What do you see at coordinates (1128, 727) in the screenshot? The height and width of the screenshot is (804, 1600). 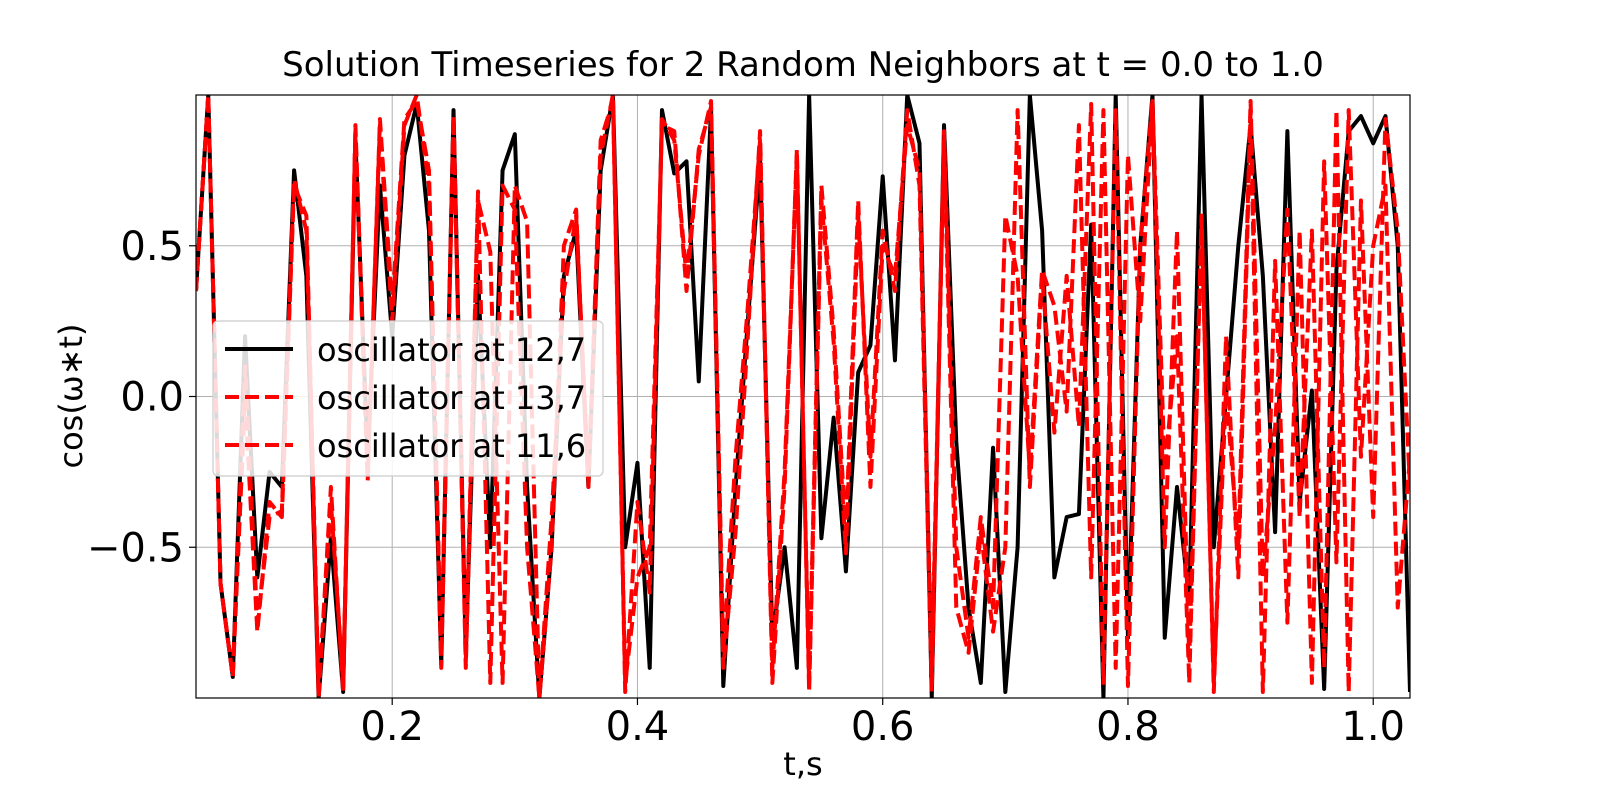 I see `x-tick-label: 0.8` at bounding box center [1128, 727].